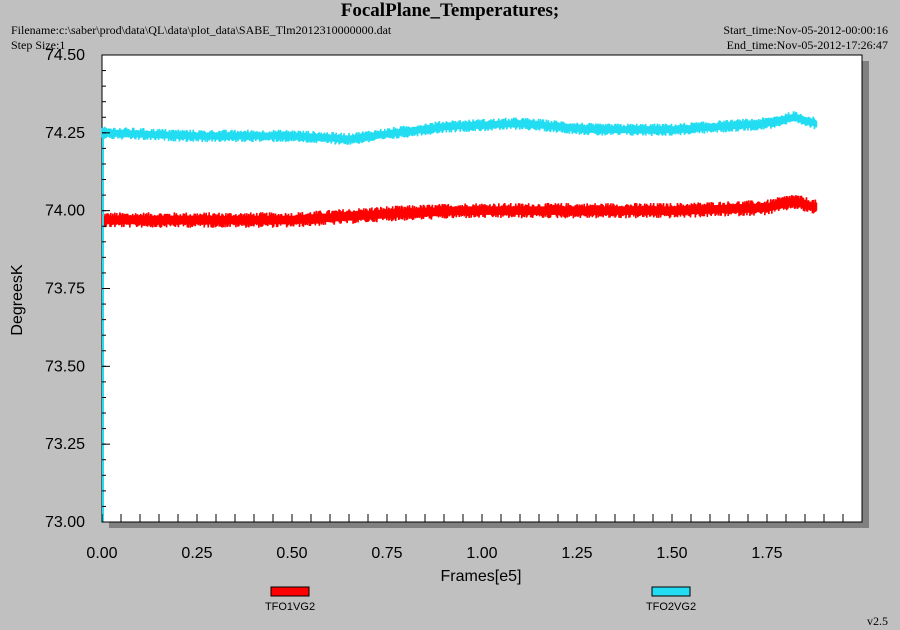 Image resolution: width=900 pixels, height=630 pixels. Describe the element at coordinates (101, 553) in the screenshot. I see `x-tick-label: 0.00` at that location.